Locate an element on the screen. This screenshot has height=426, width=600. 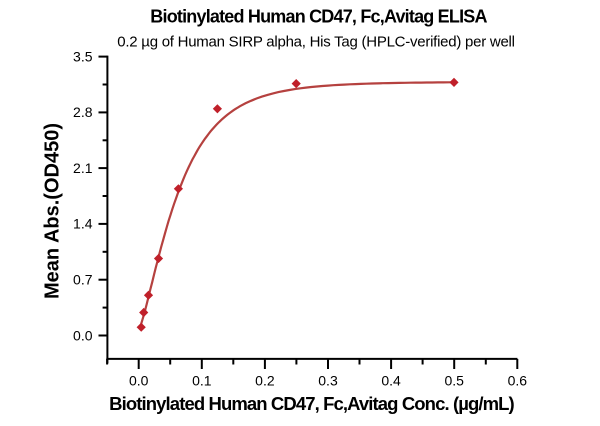
svg-text: 3.5 is located at coordinates (83, 56).